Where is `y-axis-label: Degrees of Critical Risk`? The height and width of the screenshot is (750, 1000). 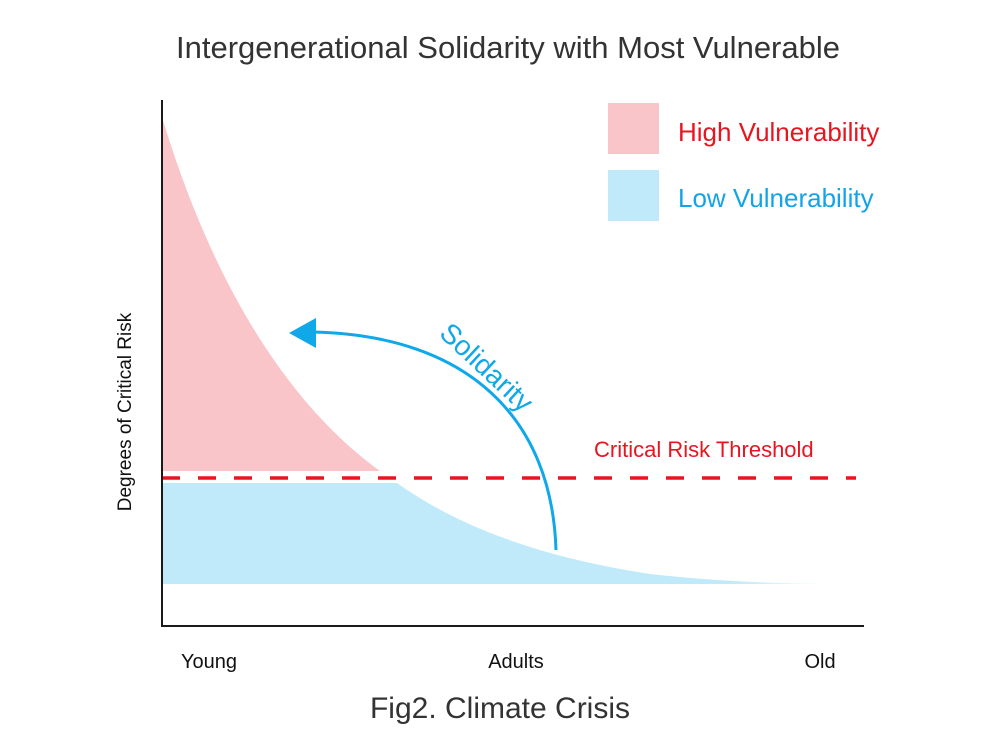
y-axis-label: Degrees of Critical Risk is located at coordinates (125, 411).